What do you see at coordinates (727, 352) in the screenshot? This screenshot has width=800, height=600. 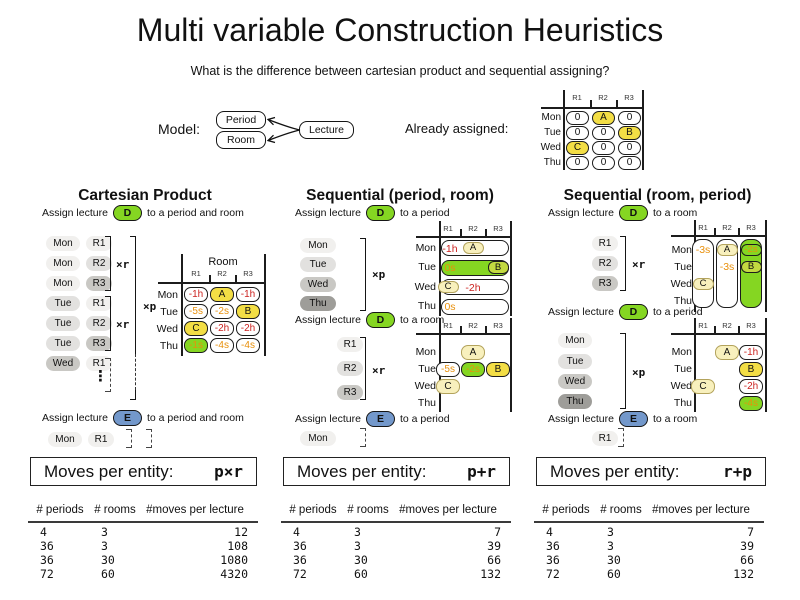 I see `lecture-ghost-cell: A` at bounding box center [727, 352].